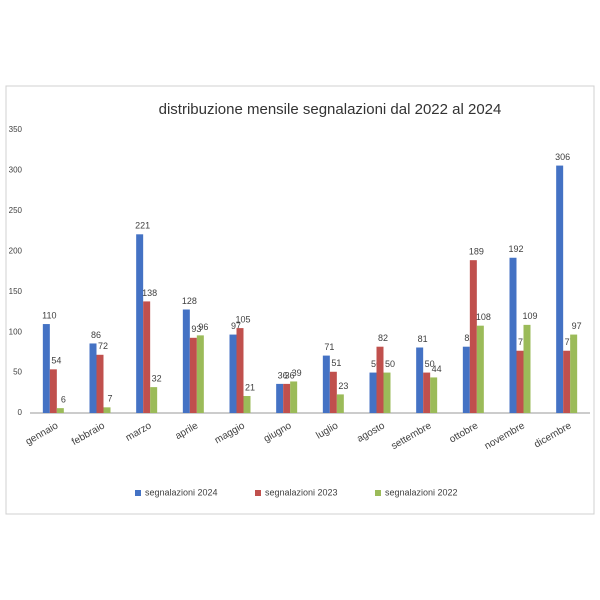 This screenshot has height=600, width=600. What do you see at coordinates (297, 373) in the screenshot?
I see `value-label: 39` at bounding box center [297, 373].